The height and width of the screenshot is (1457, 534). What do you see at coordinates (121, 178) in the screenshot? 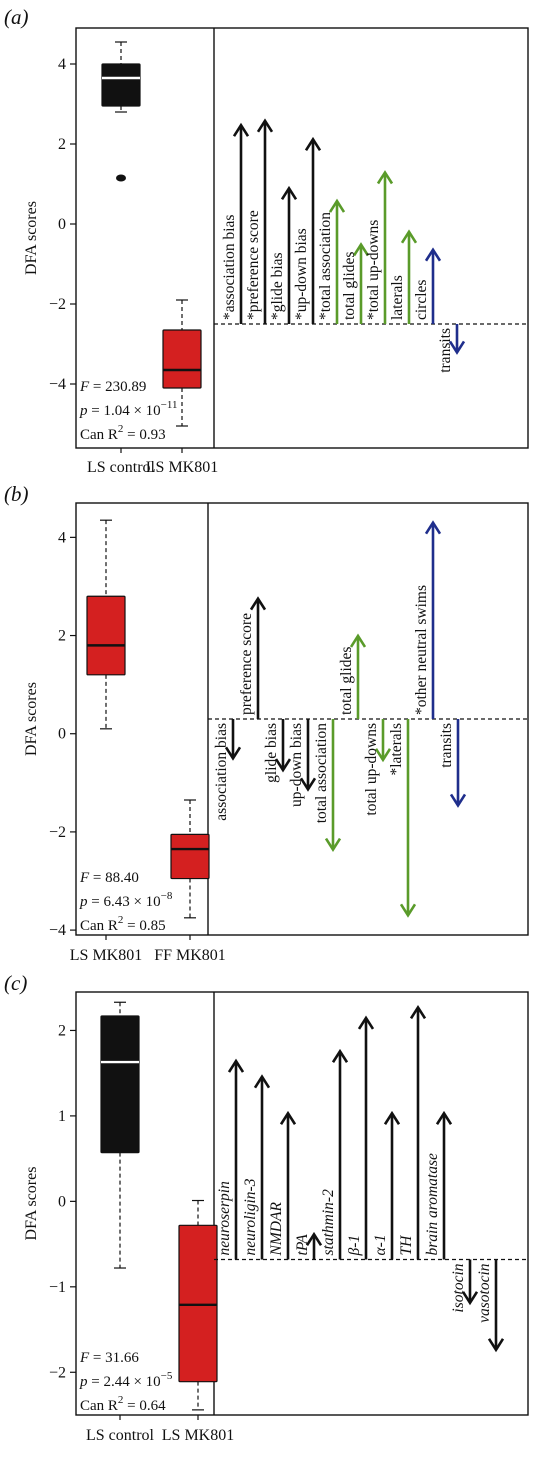
I see `outlier-point` at bounding box center [121, 178].